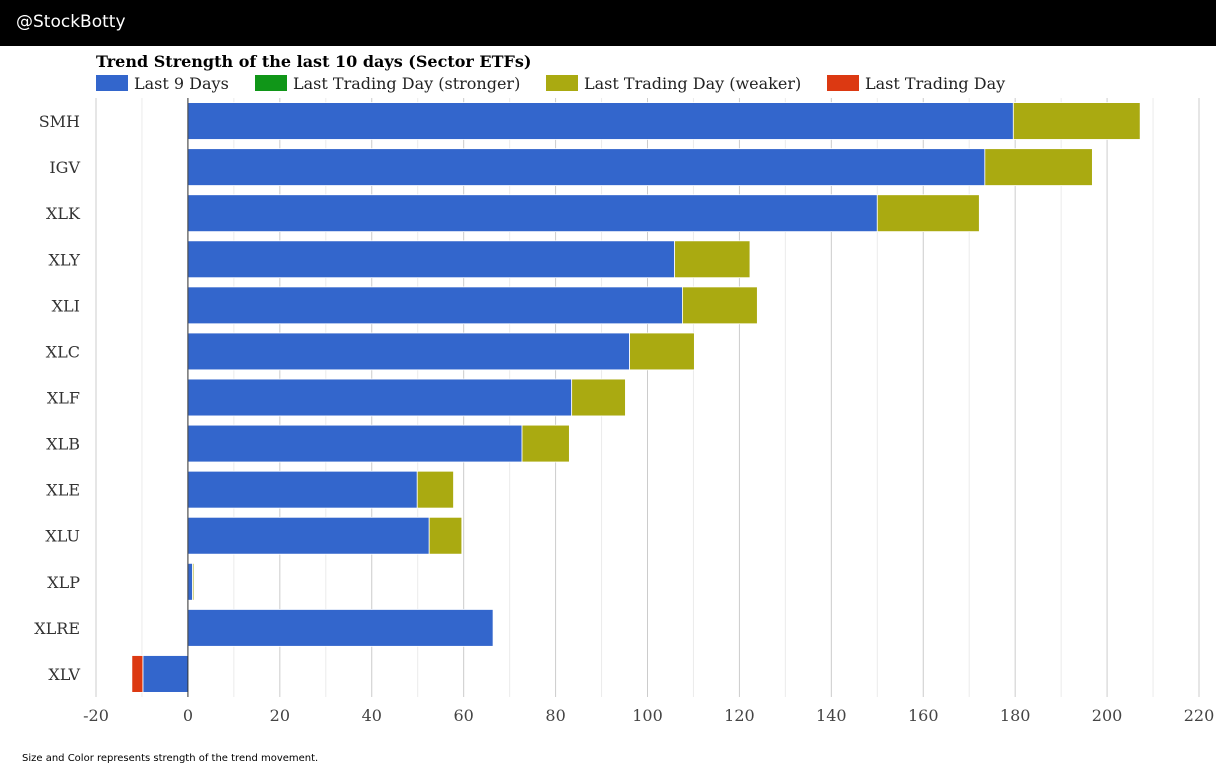  Describe the element at coordinates (935, 83) in the screenshot. I see `legend-label: Last Trading Day` at that location.